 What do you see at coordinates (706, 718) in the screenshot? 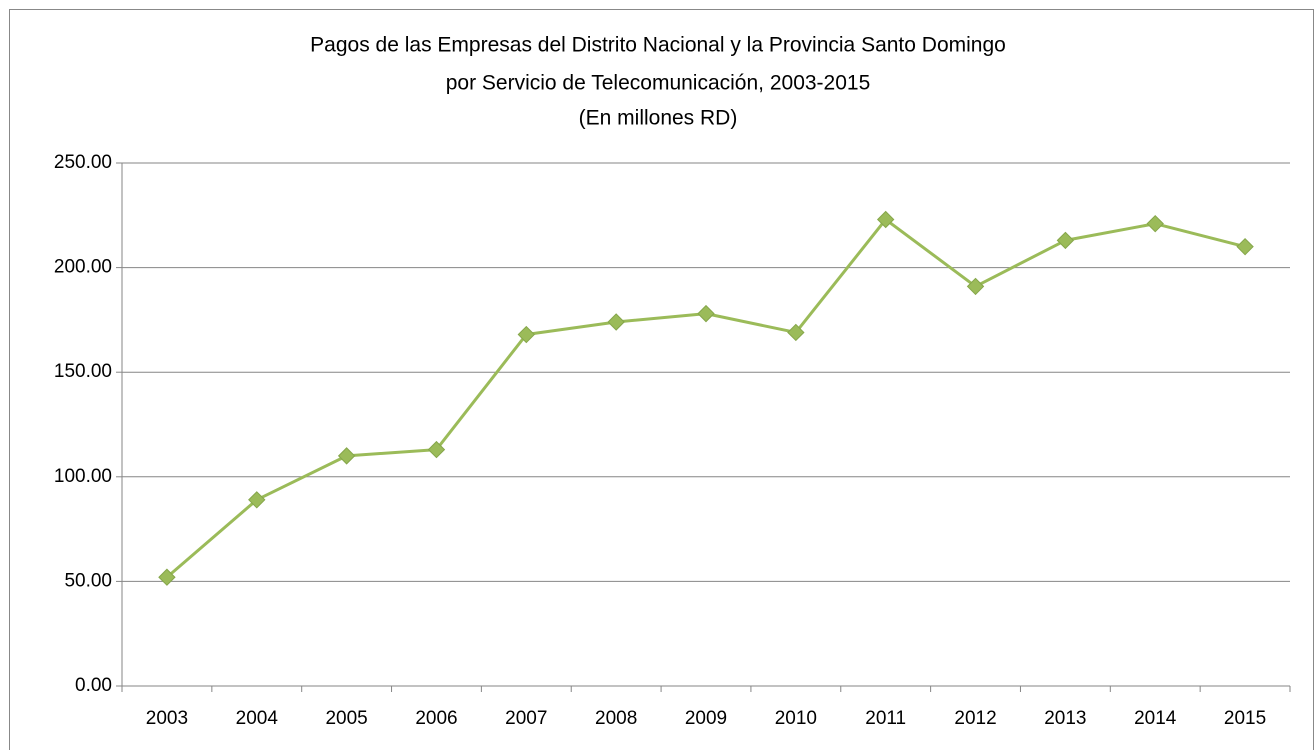
I see `x-tick-label: 2009` at bounding box center [706, 718].